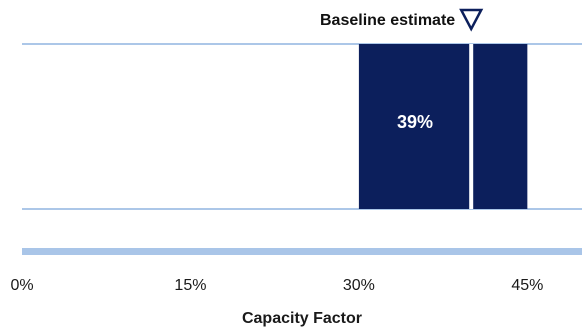  I want to click on down-triangle-icon, so click(471, 20).